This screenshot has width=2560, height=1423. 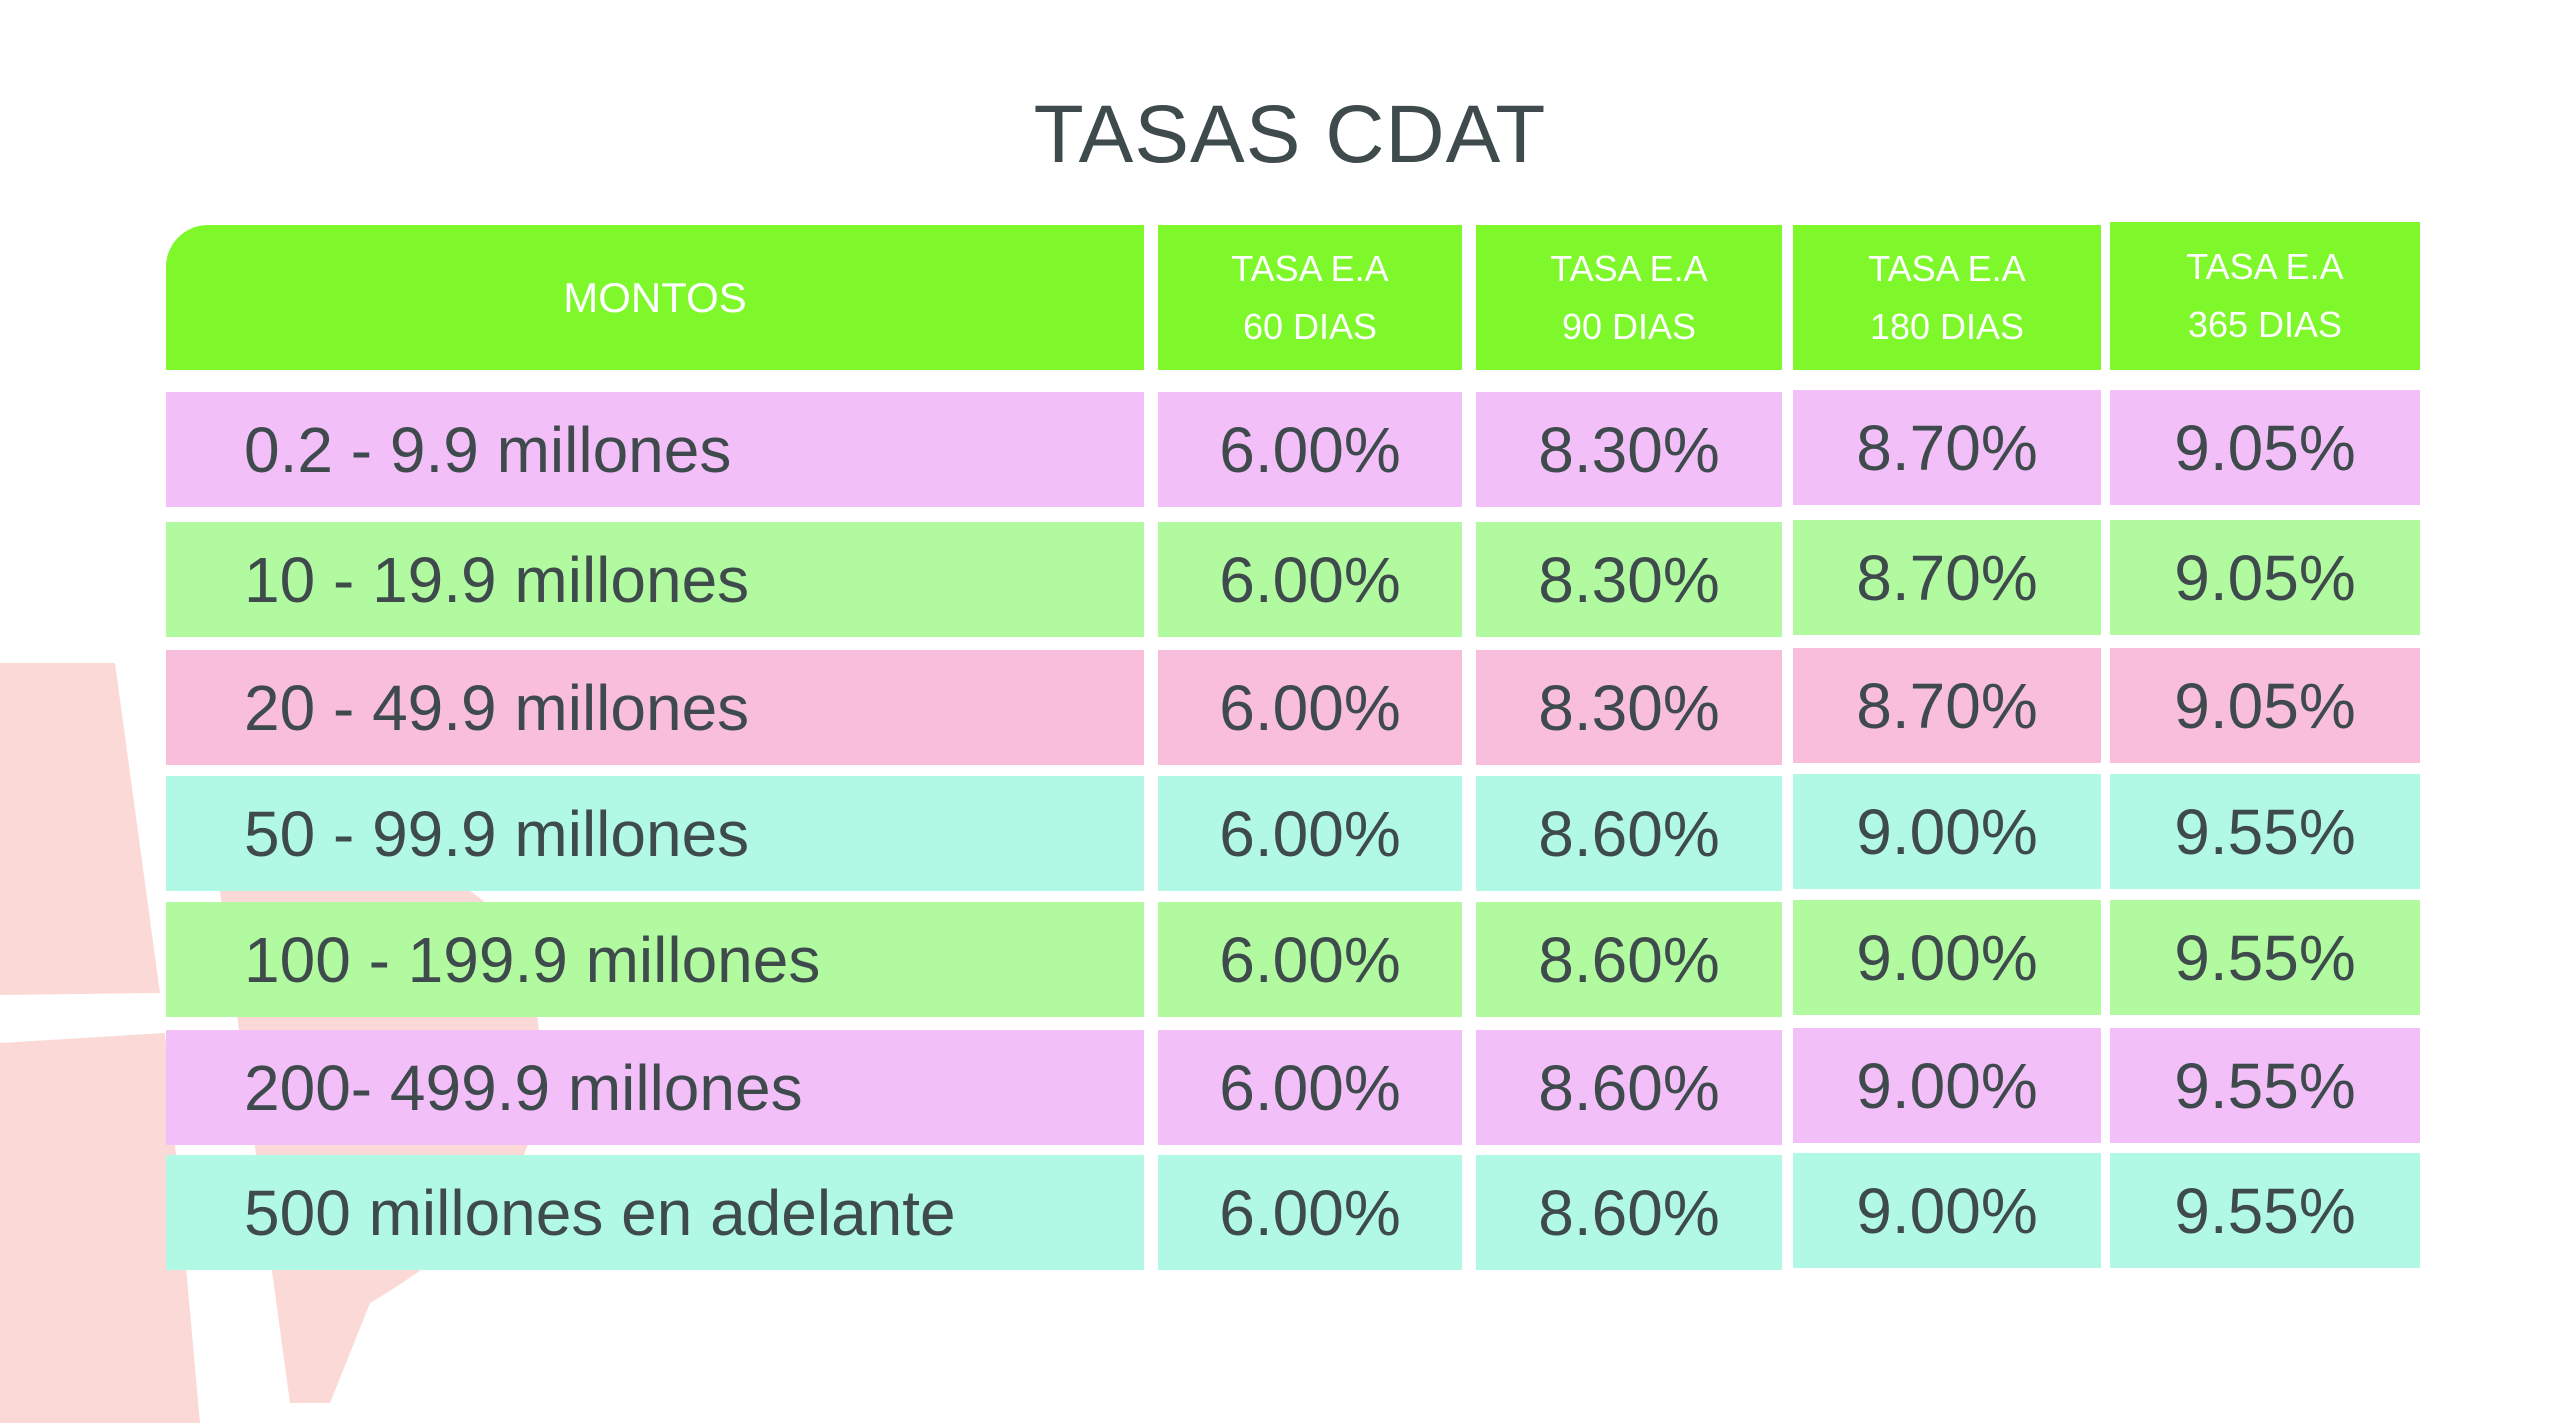 What do you see at coordinates (600, 1212) in the screenshot?
I see `monto-text: 500 millones en adelante` at bounding box center [600, 1212].